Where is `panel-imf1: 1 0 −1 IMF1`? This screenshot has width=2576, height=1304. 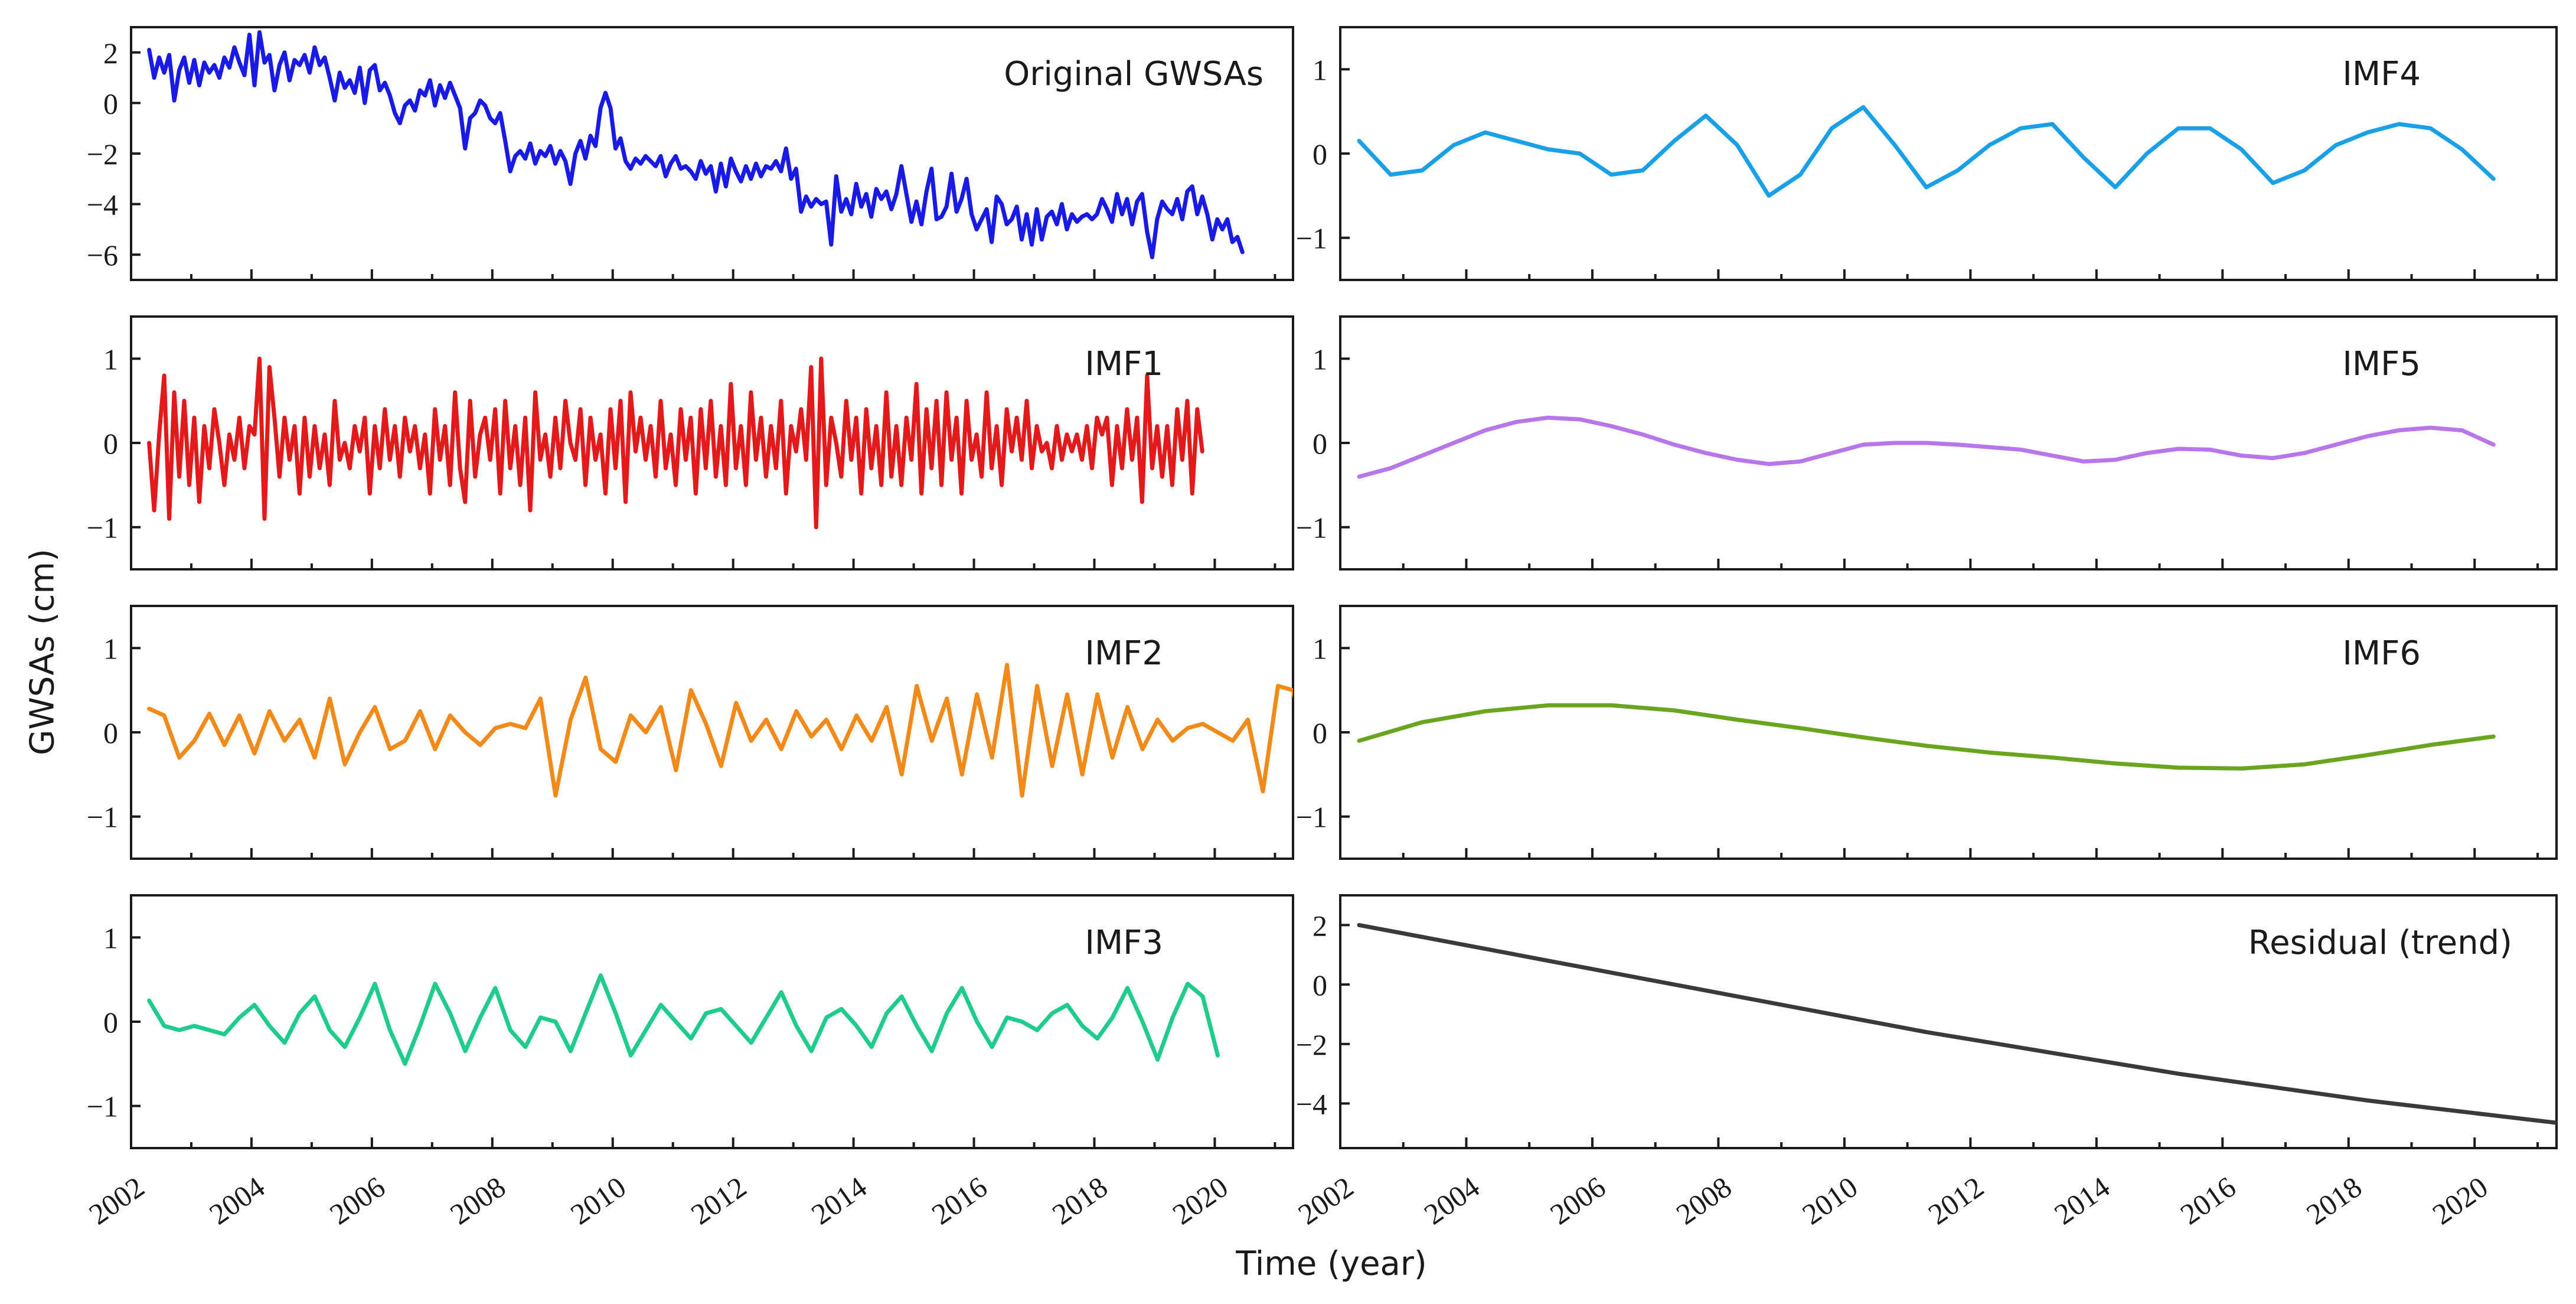
panel-imf1: 1 0 −1 IMF1 is located at coordinates (690, 442).